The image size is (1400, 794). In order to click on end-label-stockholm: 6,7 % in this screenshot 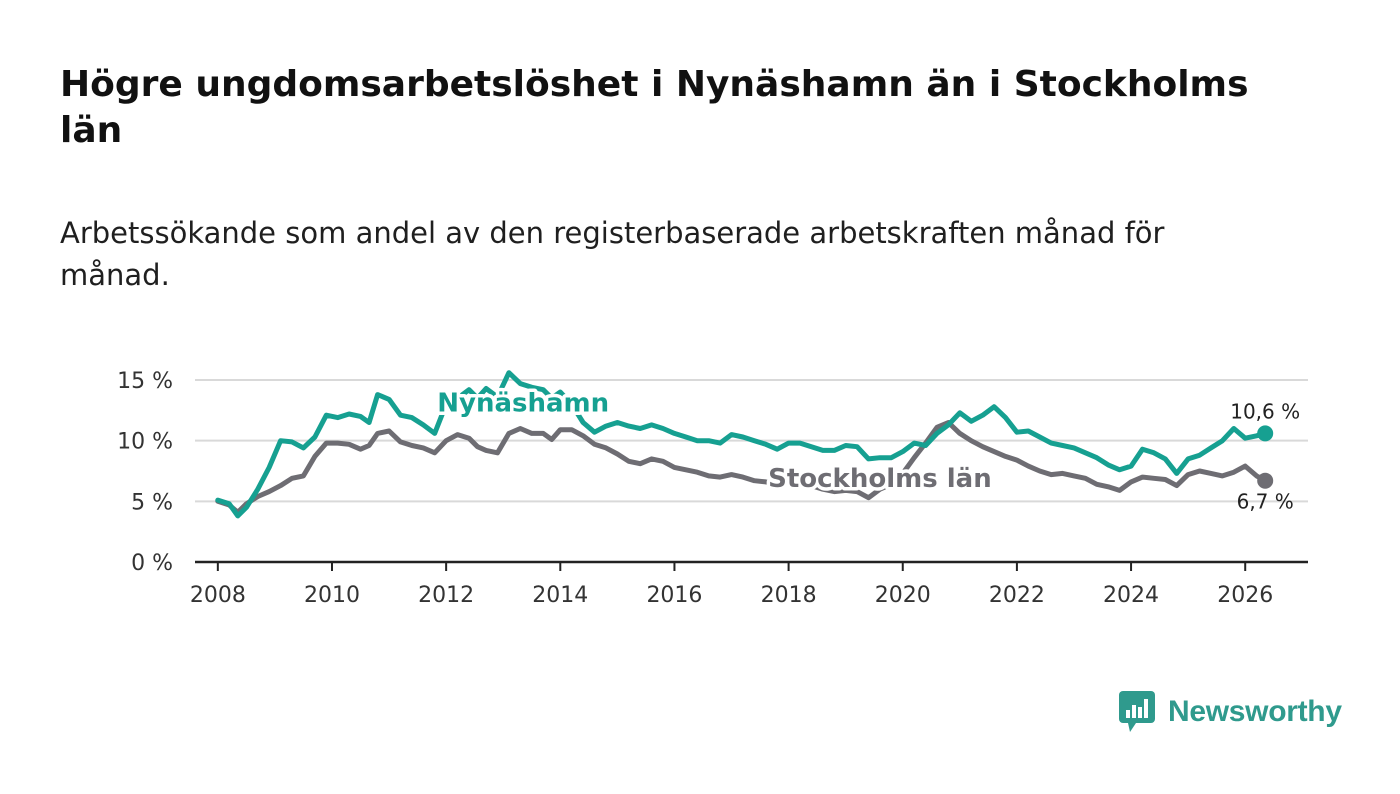, I will do `click(1265, 502)`.